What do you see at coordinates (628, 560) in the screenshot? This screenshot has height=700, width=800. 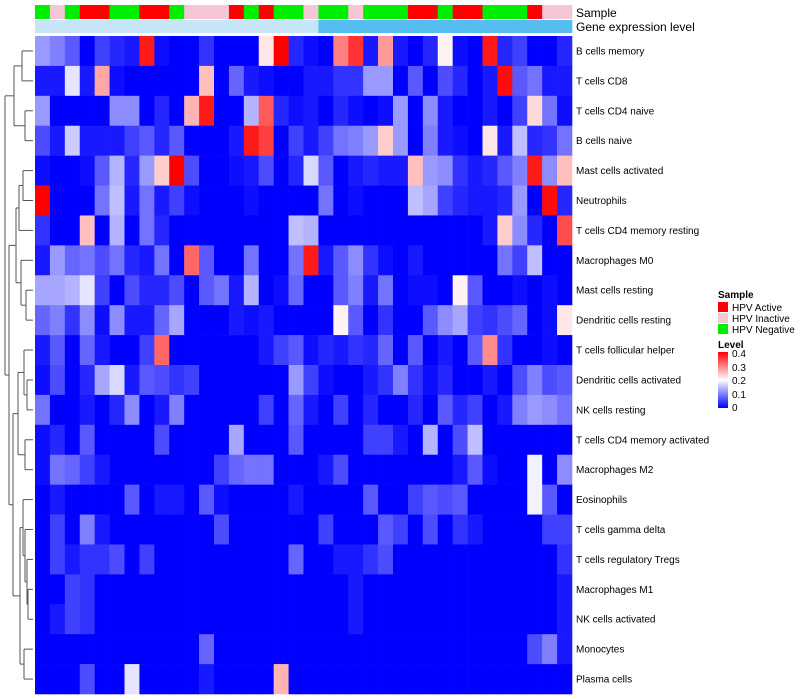 I see `row-label: T cells regulatory Tregs` at bounding box center [628, 560].